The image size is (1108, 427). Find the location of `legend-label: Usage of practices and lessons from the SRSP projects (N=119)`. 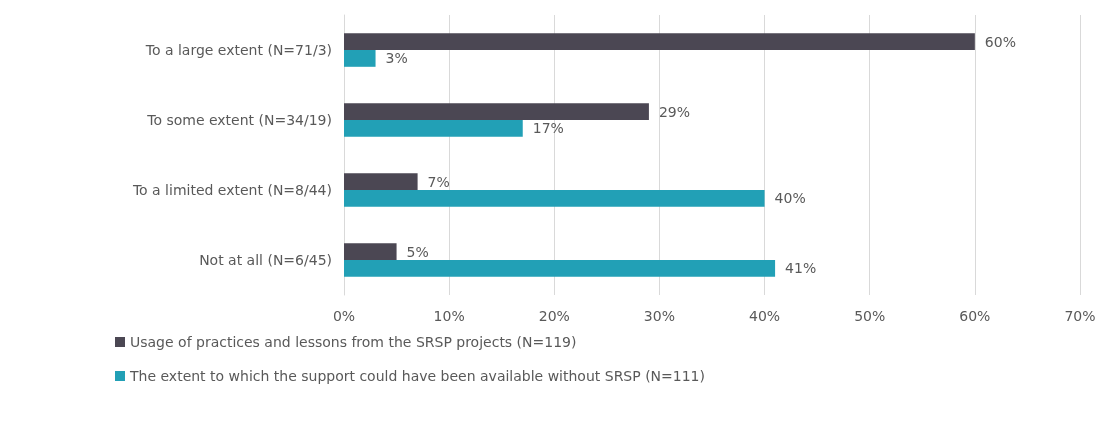

legend-label: Usage of practices and lessons from the SRSP projects (N=119) is located at coordinates (353, 342).